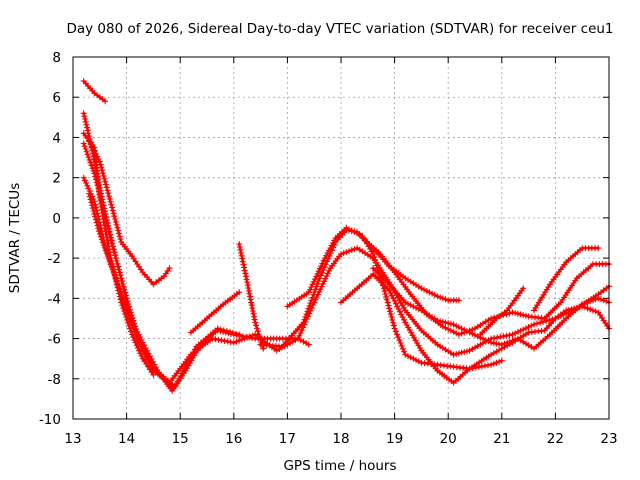  Describe the element at coordinates (54, 299) in the screenshot. I see `y-tick-label: -4` at that location.